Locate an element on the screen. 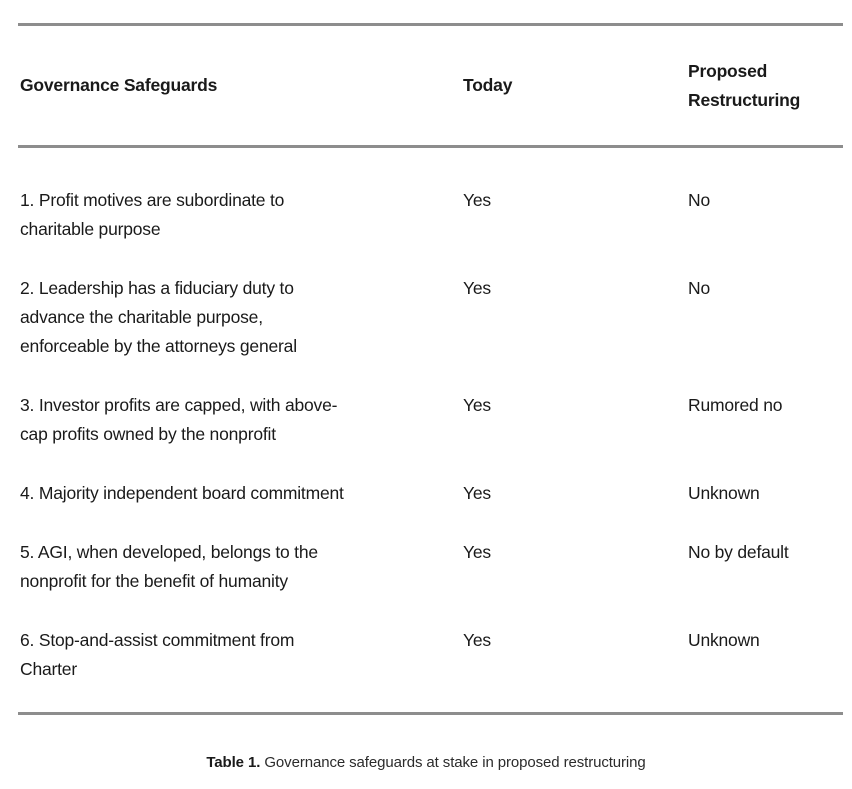 The width and height of the screenshot is (852, 789). column-header-today: Today is located at coordinates (488, 85).